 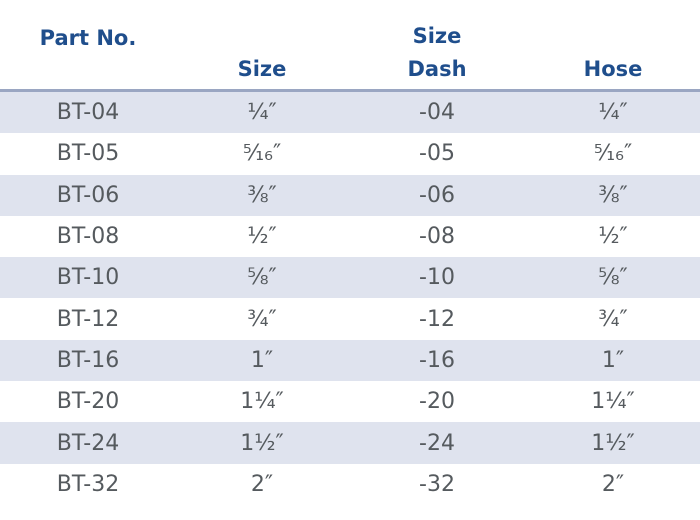 I want to click on table-row: BT-16 1″ -16 1″, so click(x=350, y=360).